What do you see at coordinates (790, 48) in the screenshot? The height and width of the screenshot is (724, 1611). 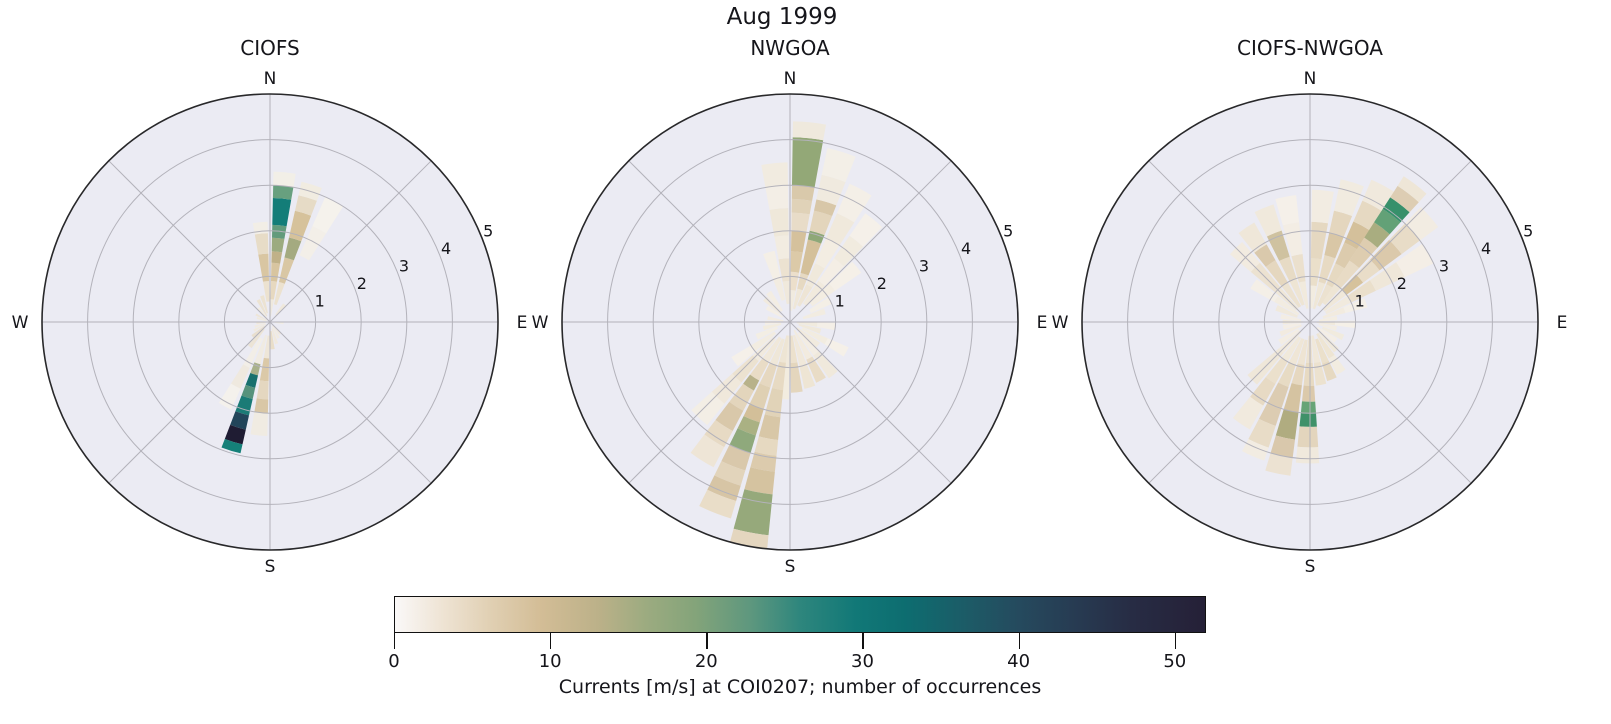 I see `rose-title-nwgoa: NWGOA` at bounding box center [790, 48].